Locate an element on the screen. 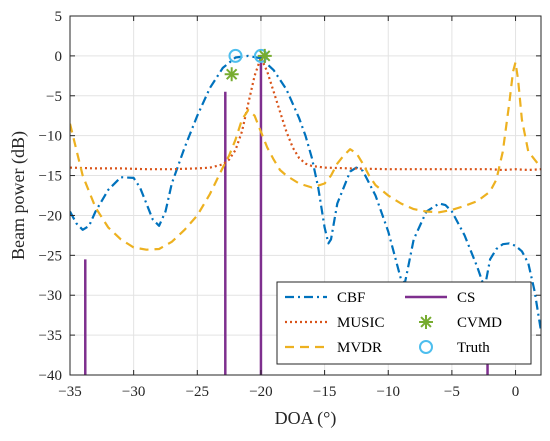  y-tick-label: −30 is located at coordinates (50, 296).